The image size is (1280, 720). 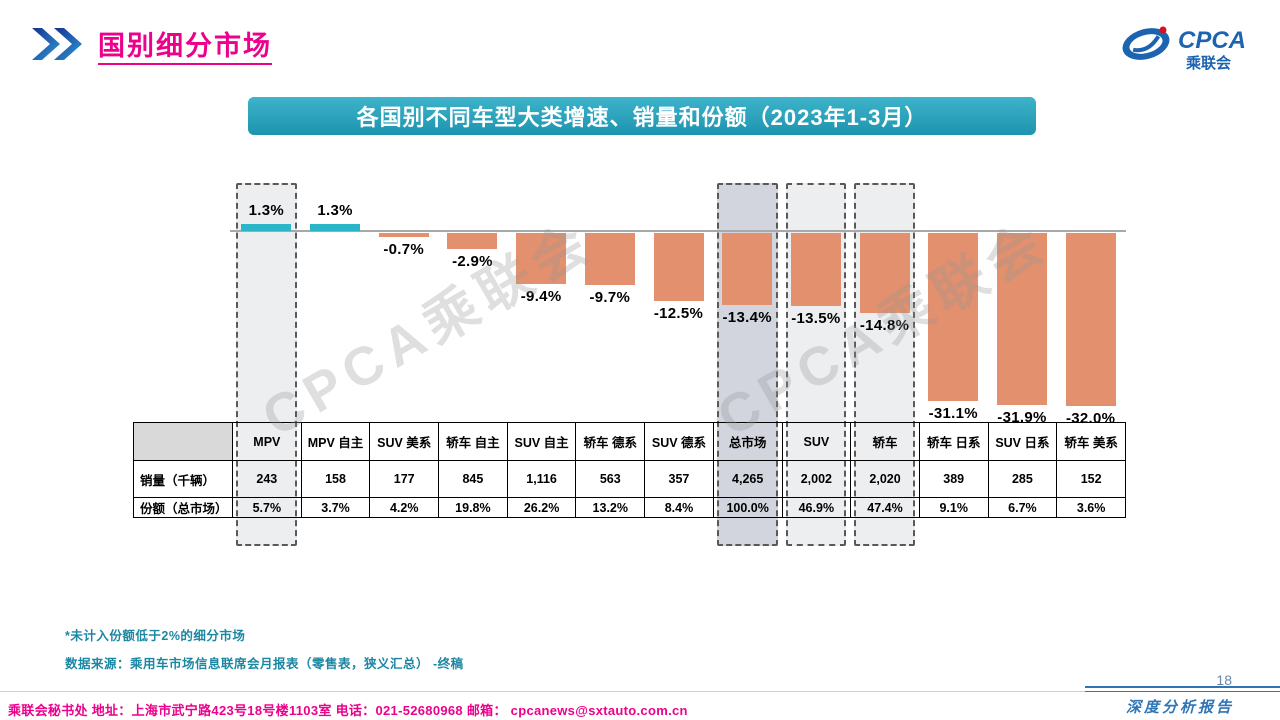 What do you see at coordinates (155, 636) in the screenshot?
I see `footnote: *未计入份额低于2%的细分市场` at bounding box center [155, 636].